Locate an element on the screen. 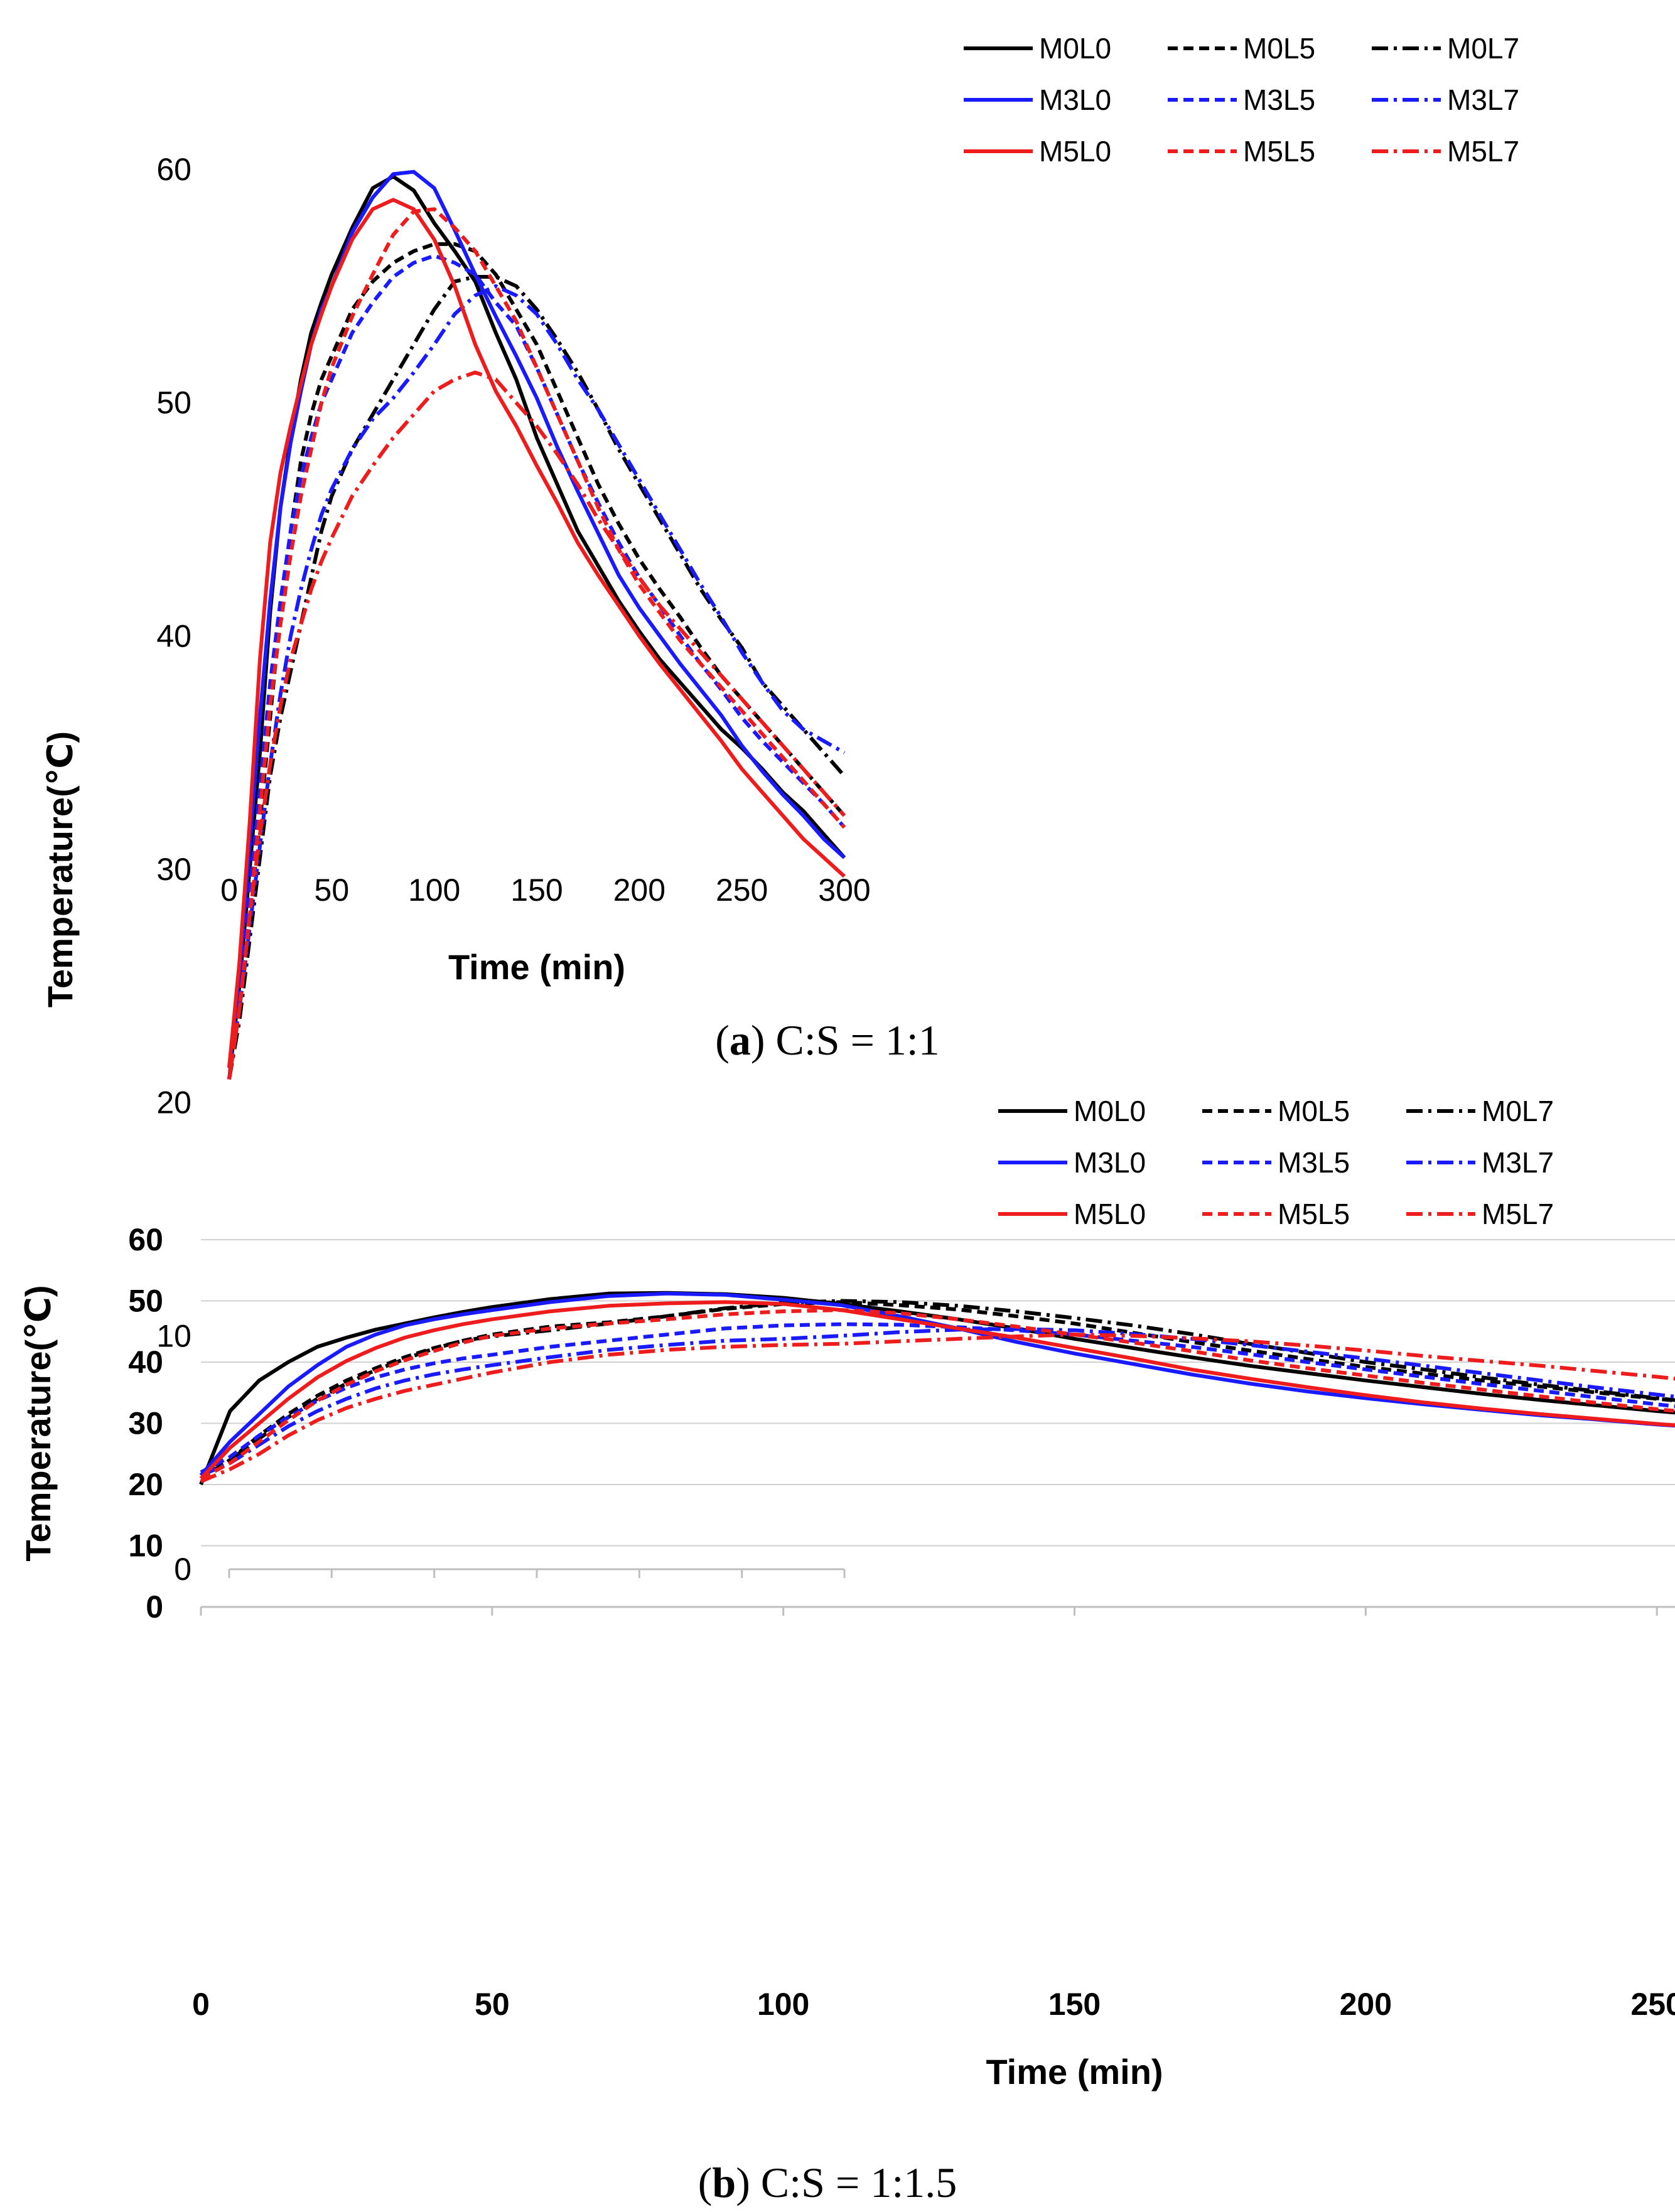 Image resolution: width=1675 pixels, height=2212 pixels. caption-a: (a) C:S = 1:1 is located at coordinates (827, 1040).